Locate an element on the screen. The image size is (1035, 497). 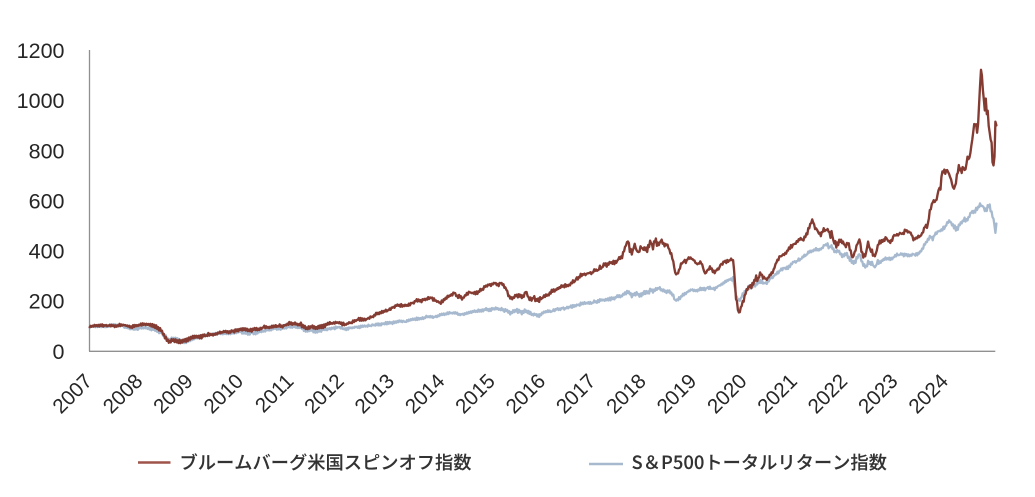
svg-text: 600 is located at coordinates (47, 201).